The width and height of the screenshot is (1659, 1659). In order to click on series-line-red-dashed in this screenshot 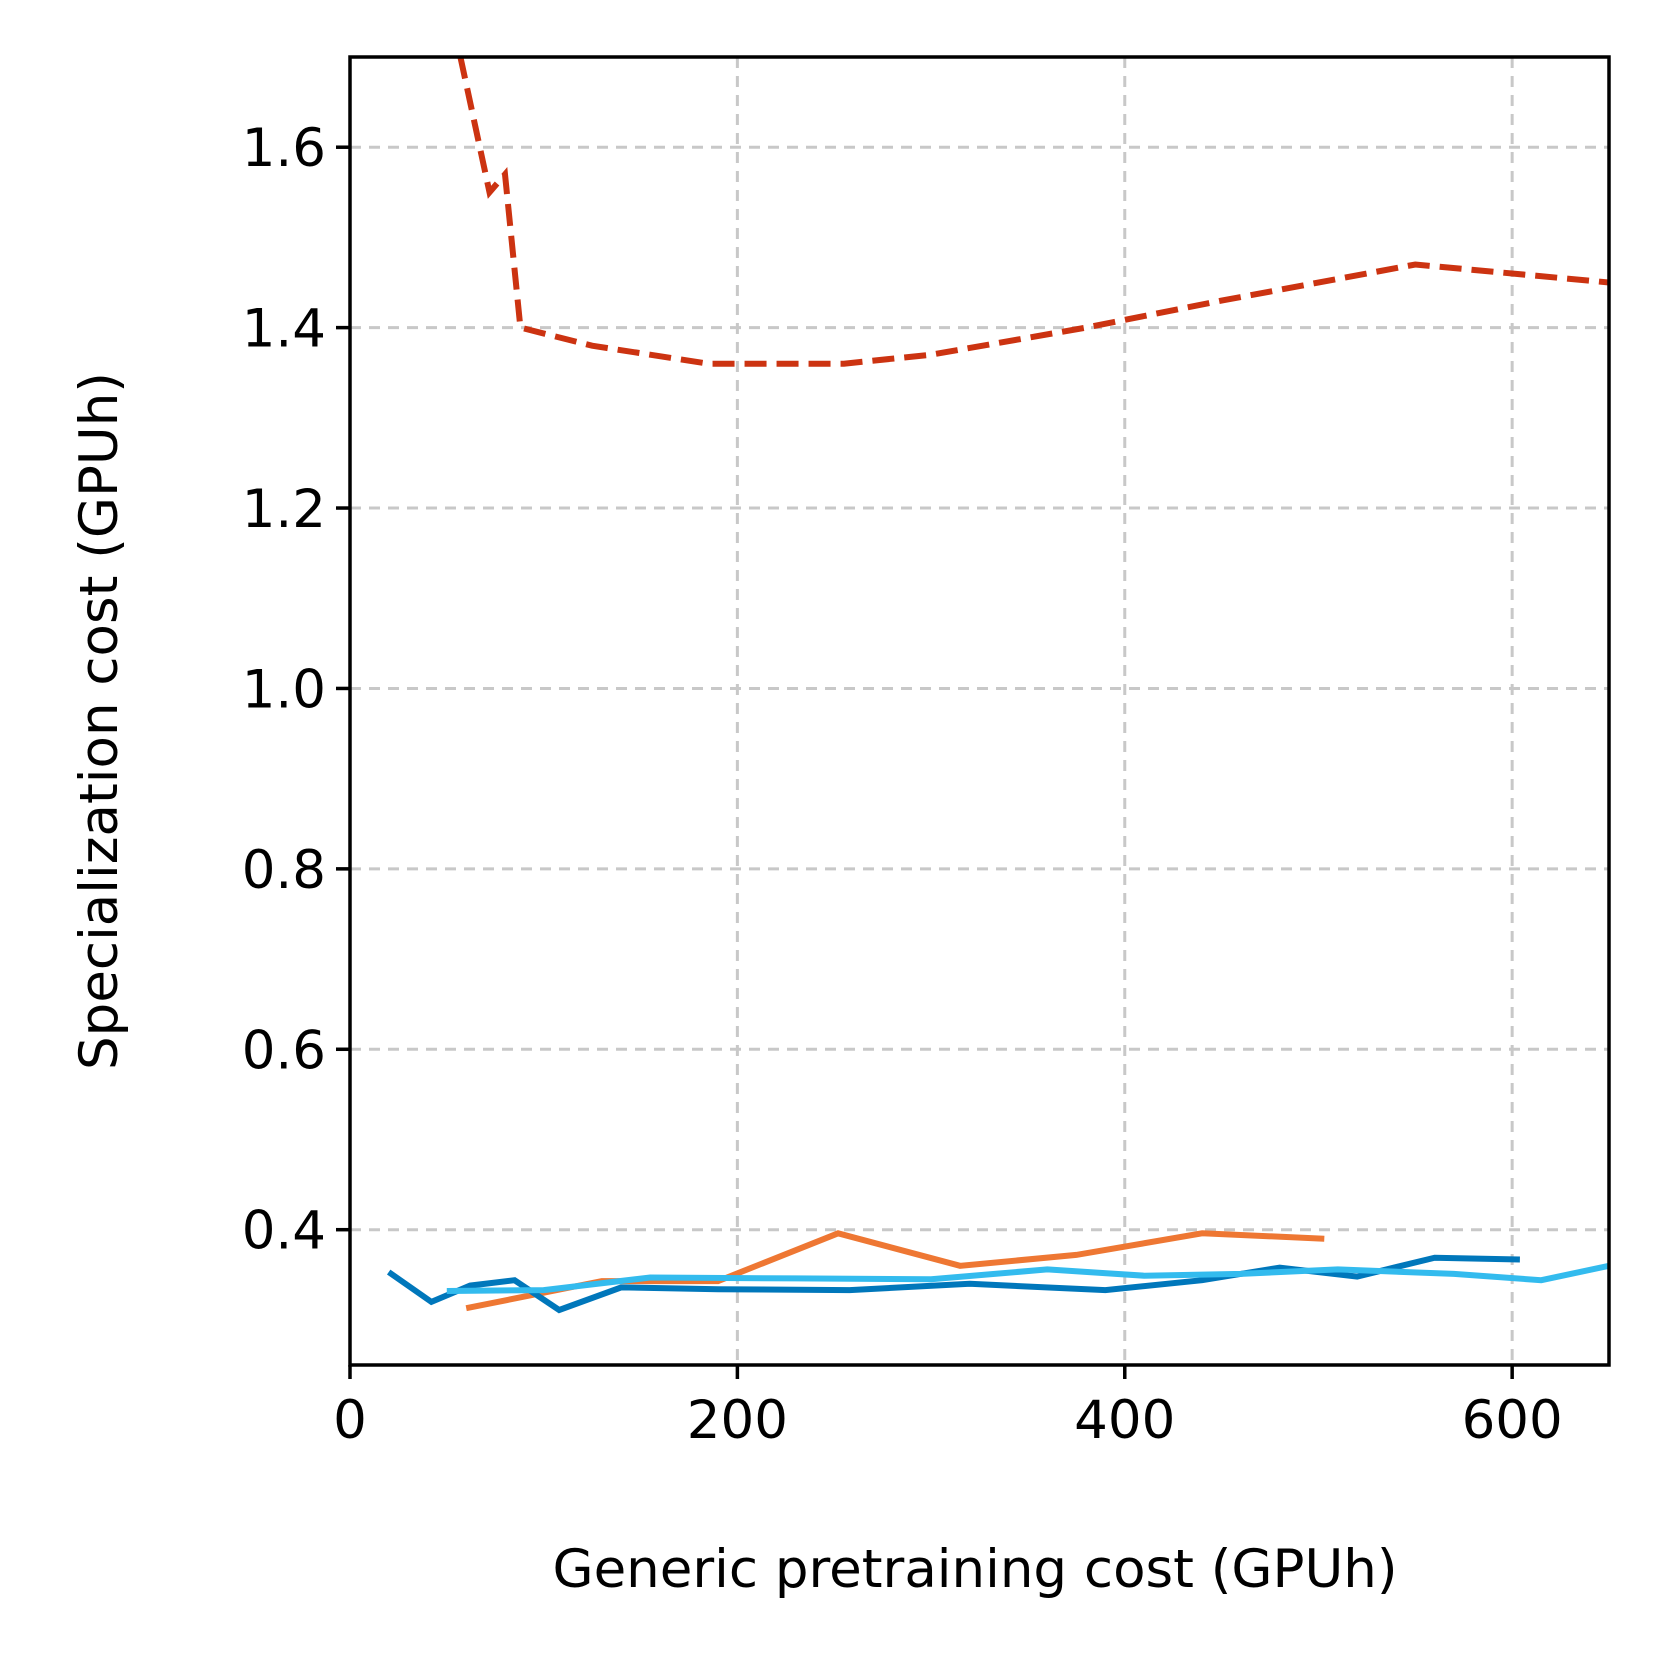, I will do `click(1033, 212)`.